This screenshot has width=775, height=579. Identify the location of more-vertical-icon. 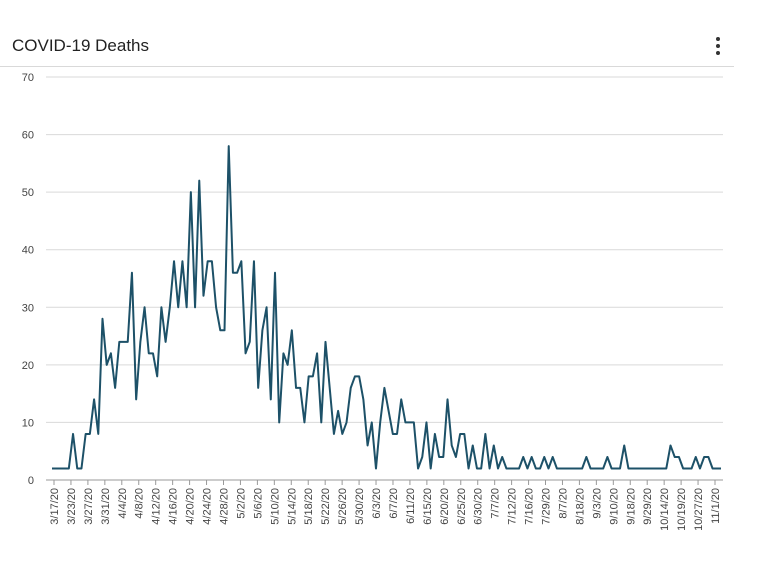
(718, 46).